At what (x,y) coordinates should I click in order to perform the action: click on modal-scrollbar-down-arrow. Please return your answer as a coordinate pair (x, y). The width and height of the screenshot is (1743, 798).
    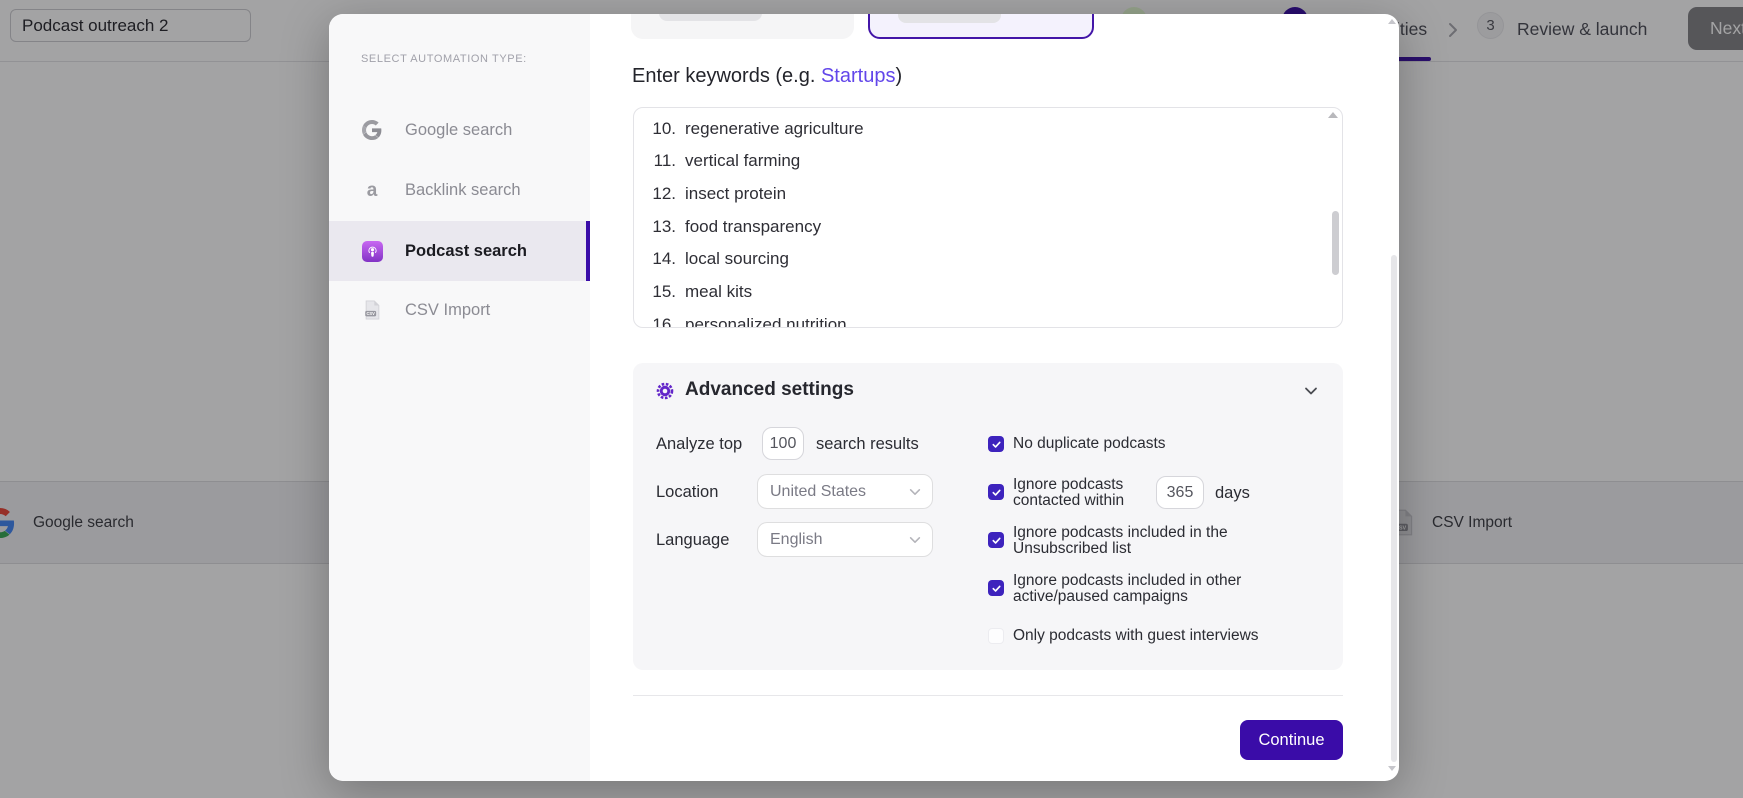
    Looking at the image, I should click on (1392, 768).